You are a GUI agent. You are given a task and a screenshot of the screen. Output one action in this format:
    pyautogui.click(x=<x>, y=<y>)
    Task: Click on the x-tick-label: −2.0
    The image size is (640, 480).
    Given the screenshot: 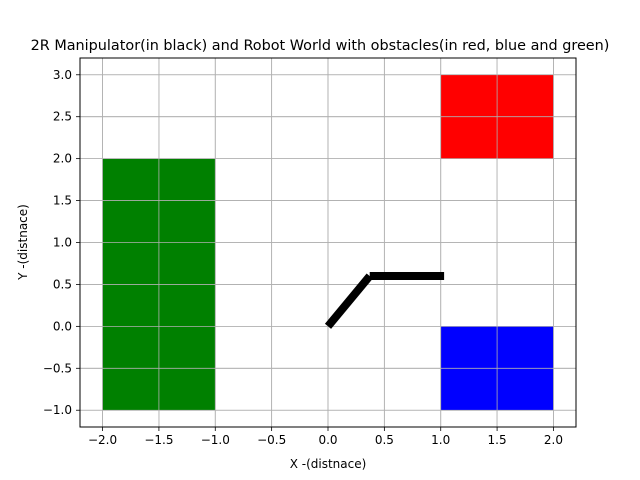 What is the action you would take?
    pyautogui.click(x=102, y=440)
    